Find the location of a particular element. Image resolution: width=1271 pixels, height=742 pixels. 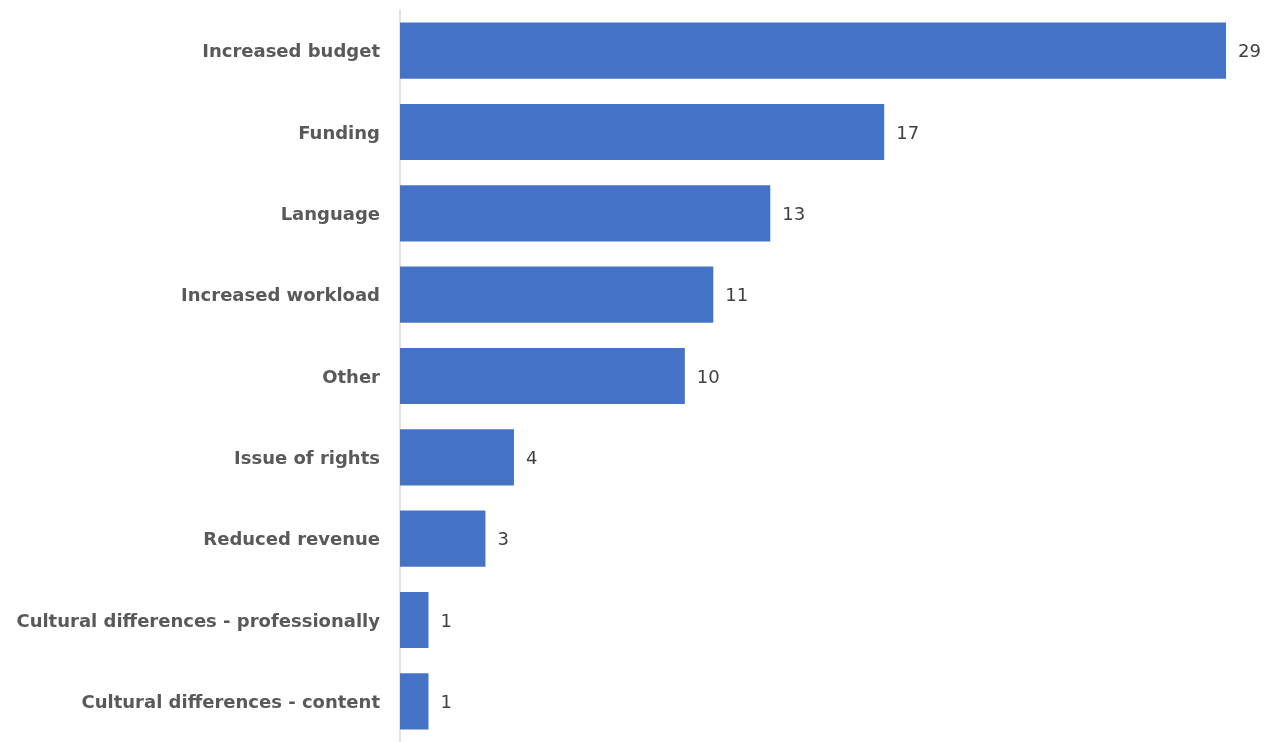

y-tick-label: Increased workload is located at coordinates (280, 295).